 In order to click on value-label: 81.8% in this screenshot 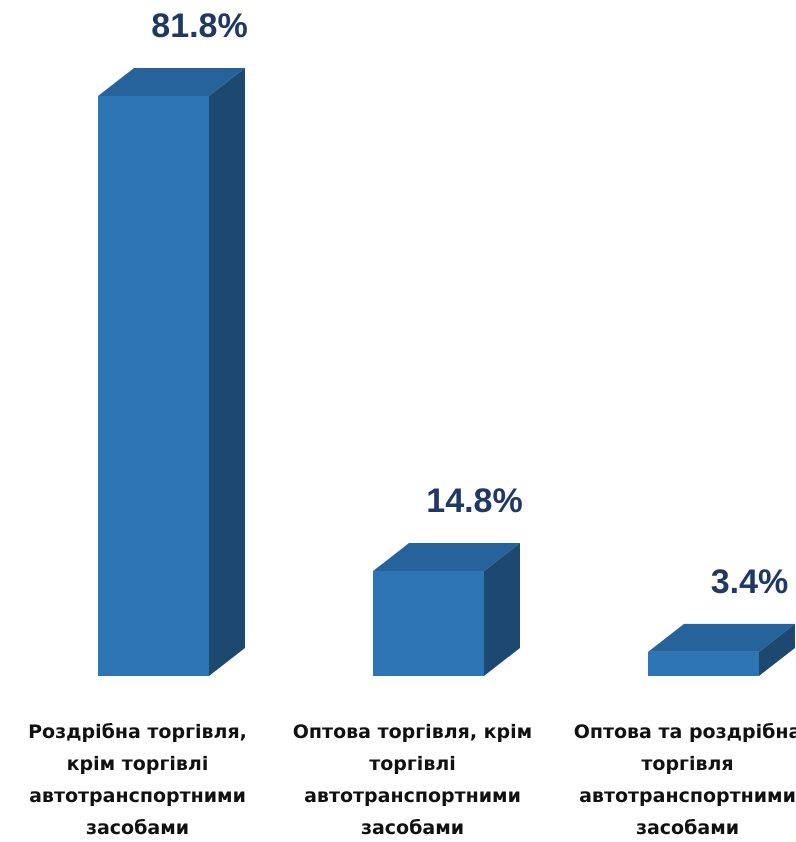, I will do `click(199, 26)`.